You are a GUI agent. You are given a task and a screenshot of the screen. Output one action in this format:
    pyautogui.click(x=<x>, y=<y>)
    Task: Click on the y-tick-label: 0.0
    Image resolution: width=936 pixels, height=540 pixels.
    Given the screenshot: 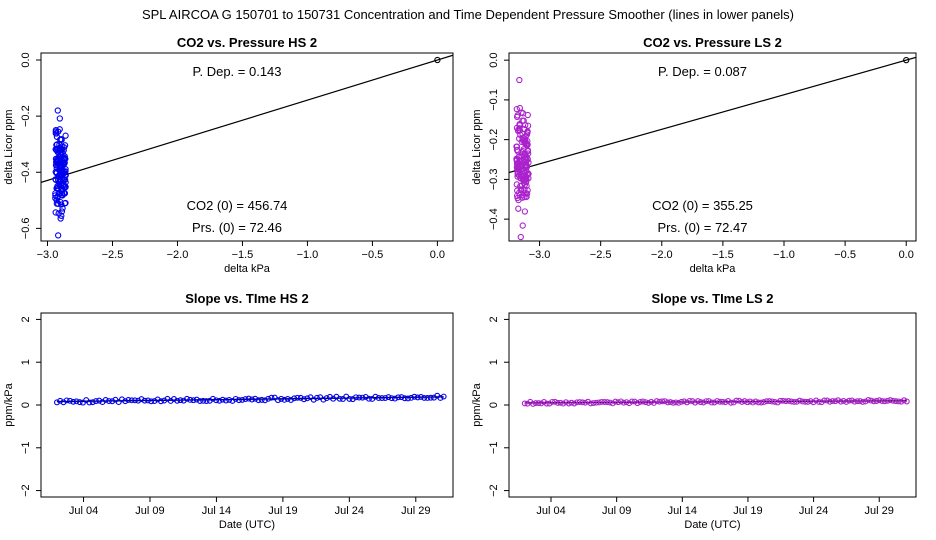 What is the action you would take?
    pyautogui.click(x=26, y=59)
    